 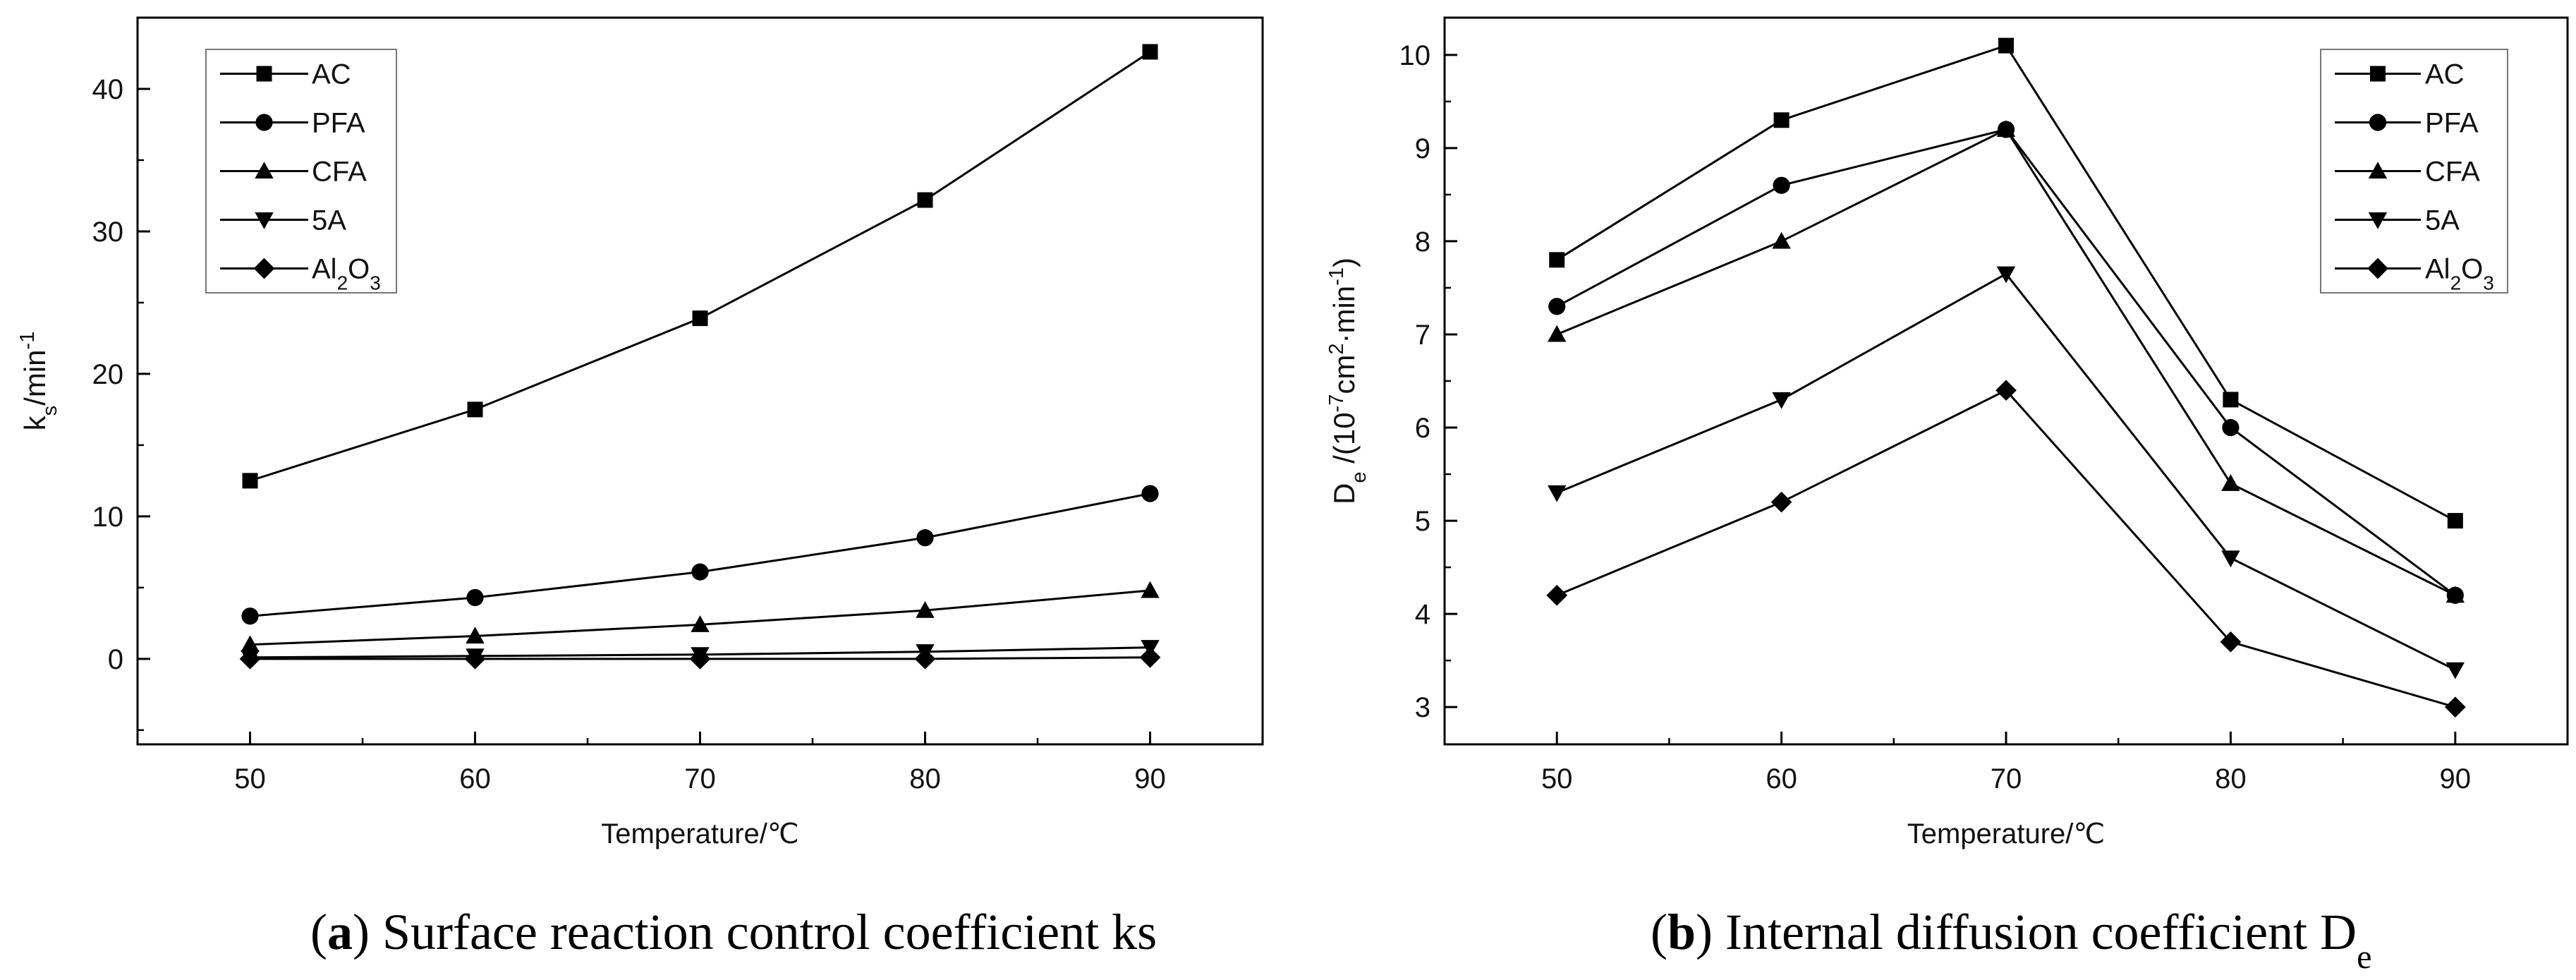 What do you see at coordinates (1422, 335) in the screenshot?
I see `y-tick-label: 7` at bounding box center [1422, 335].